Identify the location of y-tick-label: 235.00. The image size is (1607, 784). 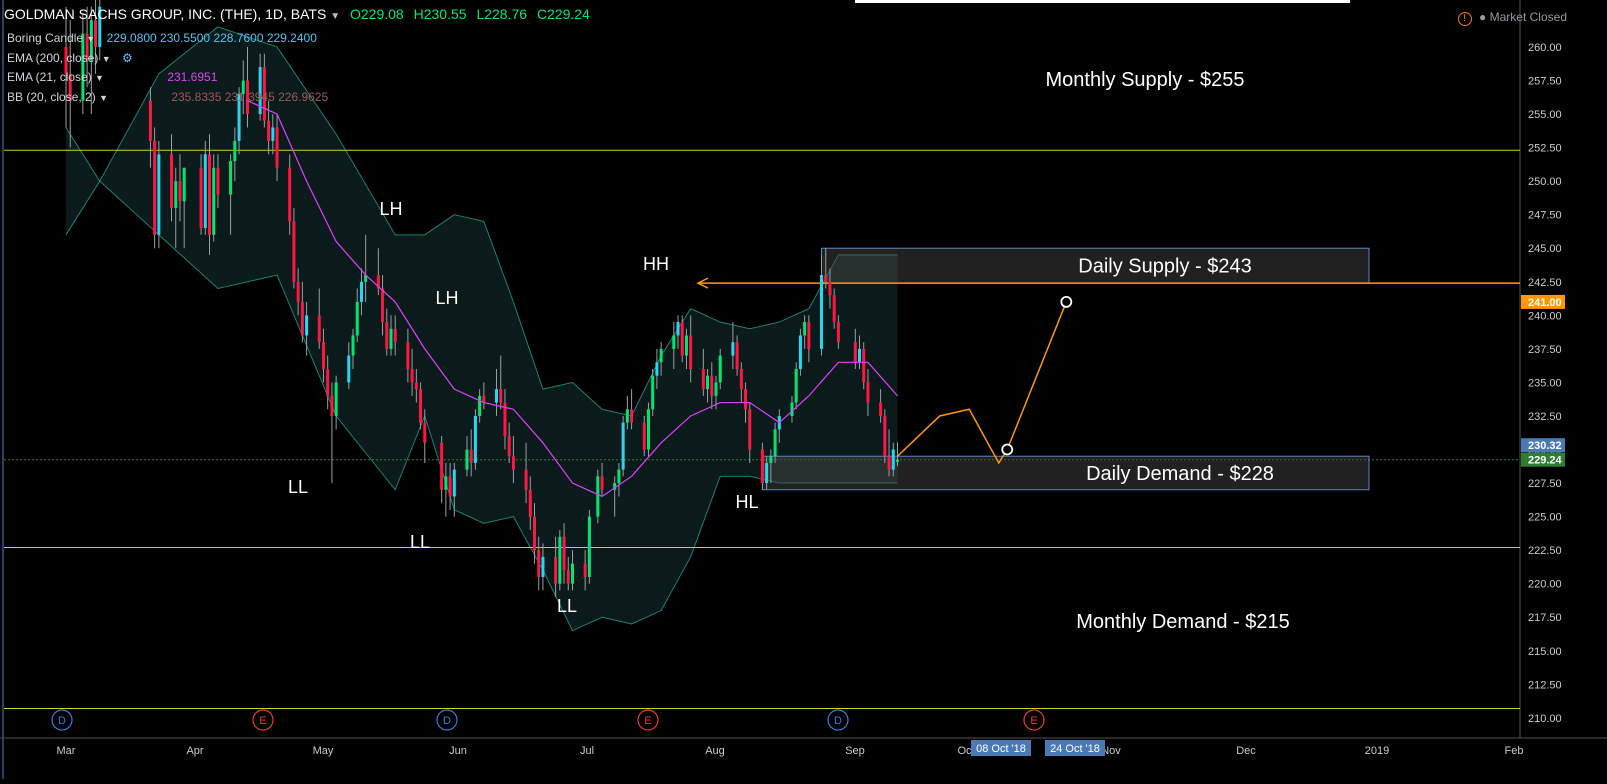
(1545, 383).